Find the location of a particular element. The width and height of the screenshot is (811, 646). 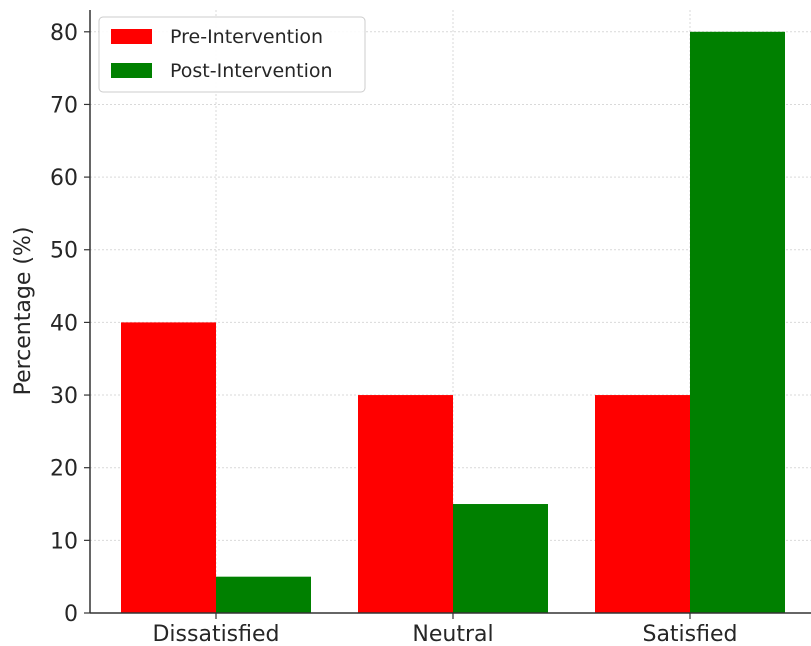

legend-box is located at coordinates (232, 54).